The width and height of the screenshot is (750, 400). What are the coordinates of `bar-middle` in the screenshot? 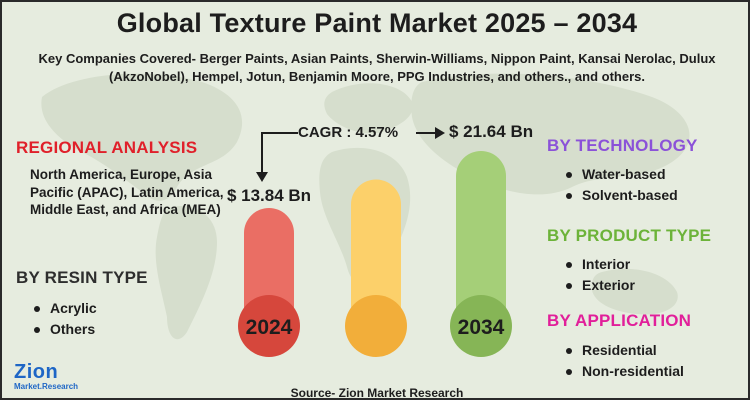 It's located at (376, 252).